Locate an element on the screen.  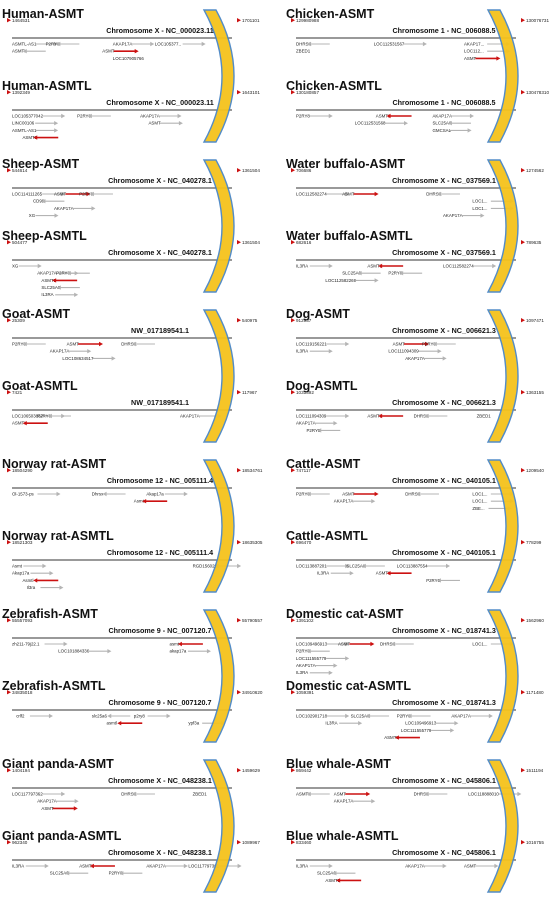
left-coordinate: 129980988 is located at coordinates (307, 20).